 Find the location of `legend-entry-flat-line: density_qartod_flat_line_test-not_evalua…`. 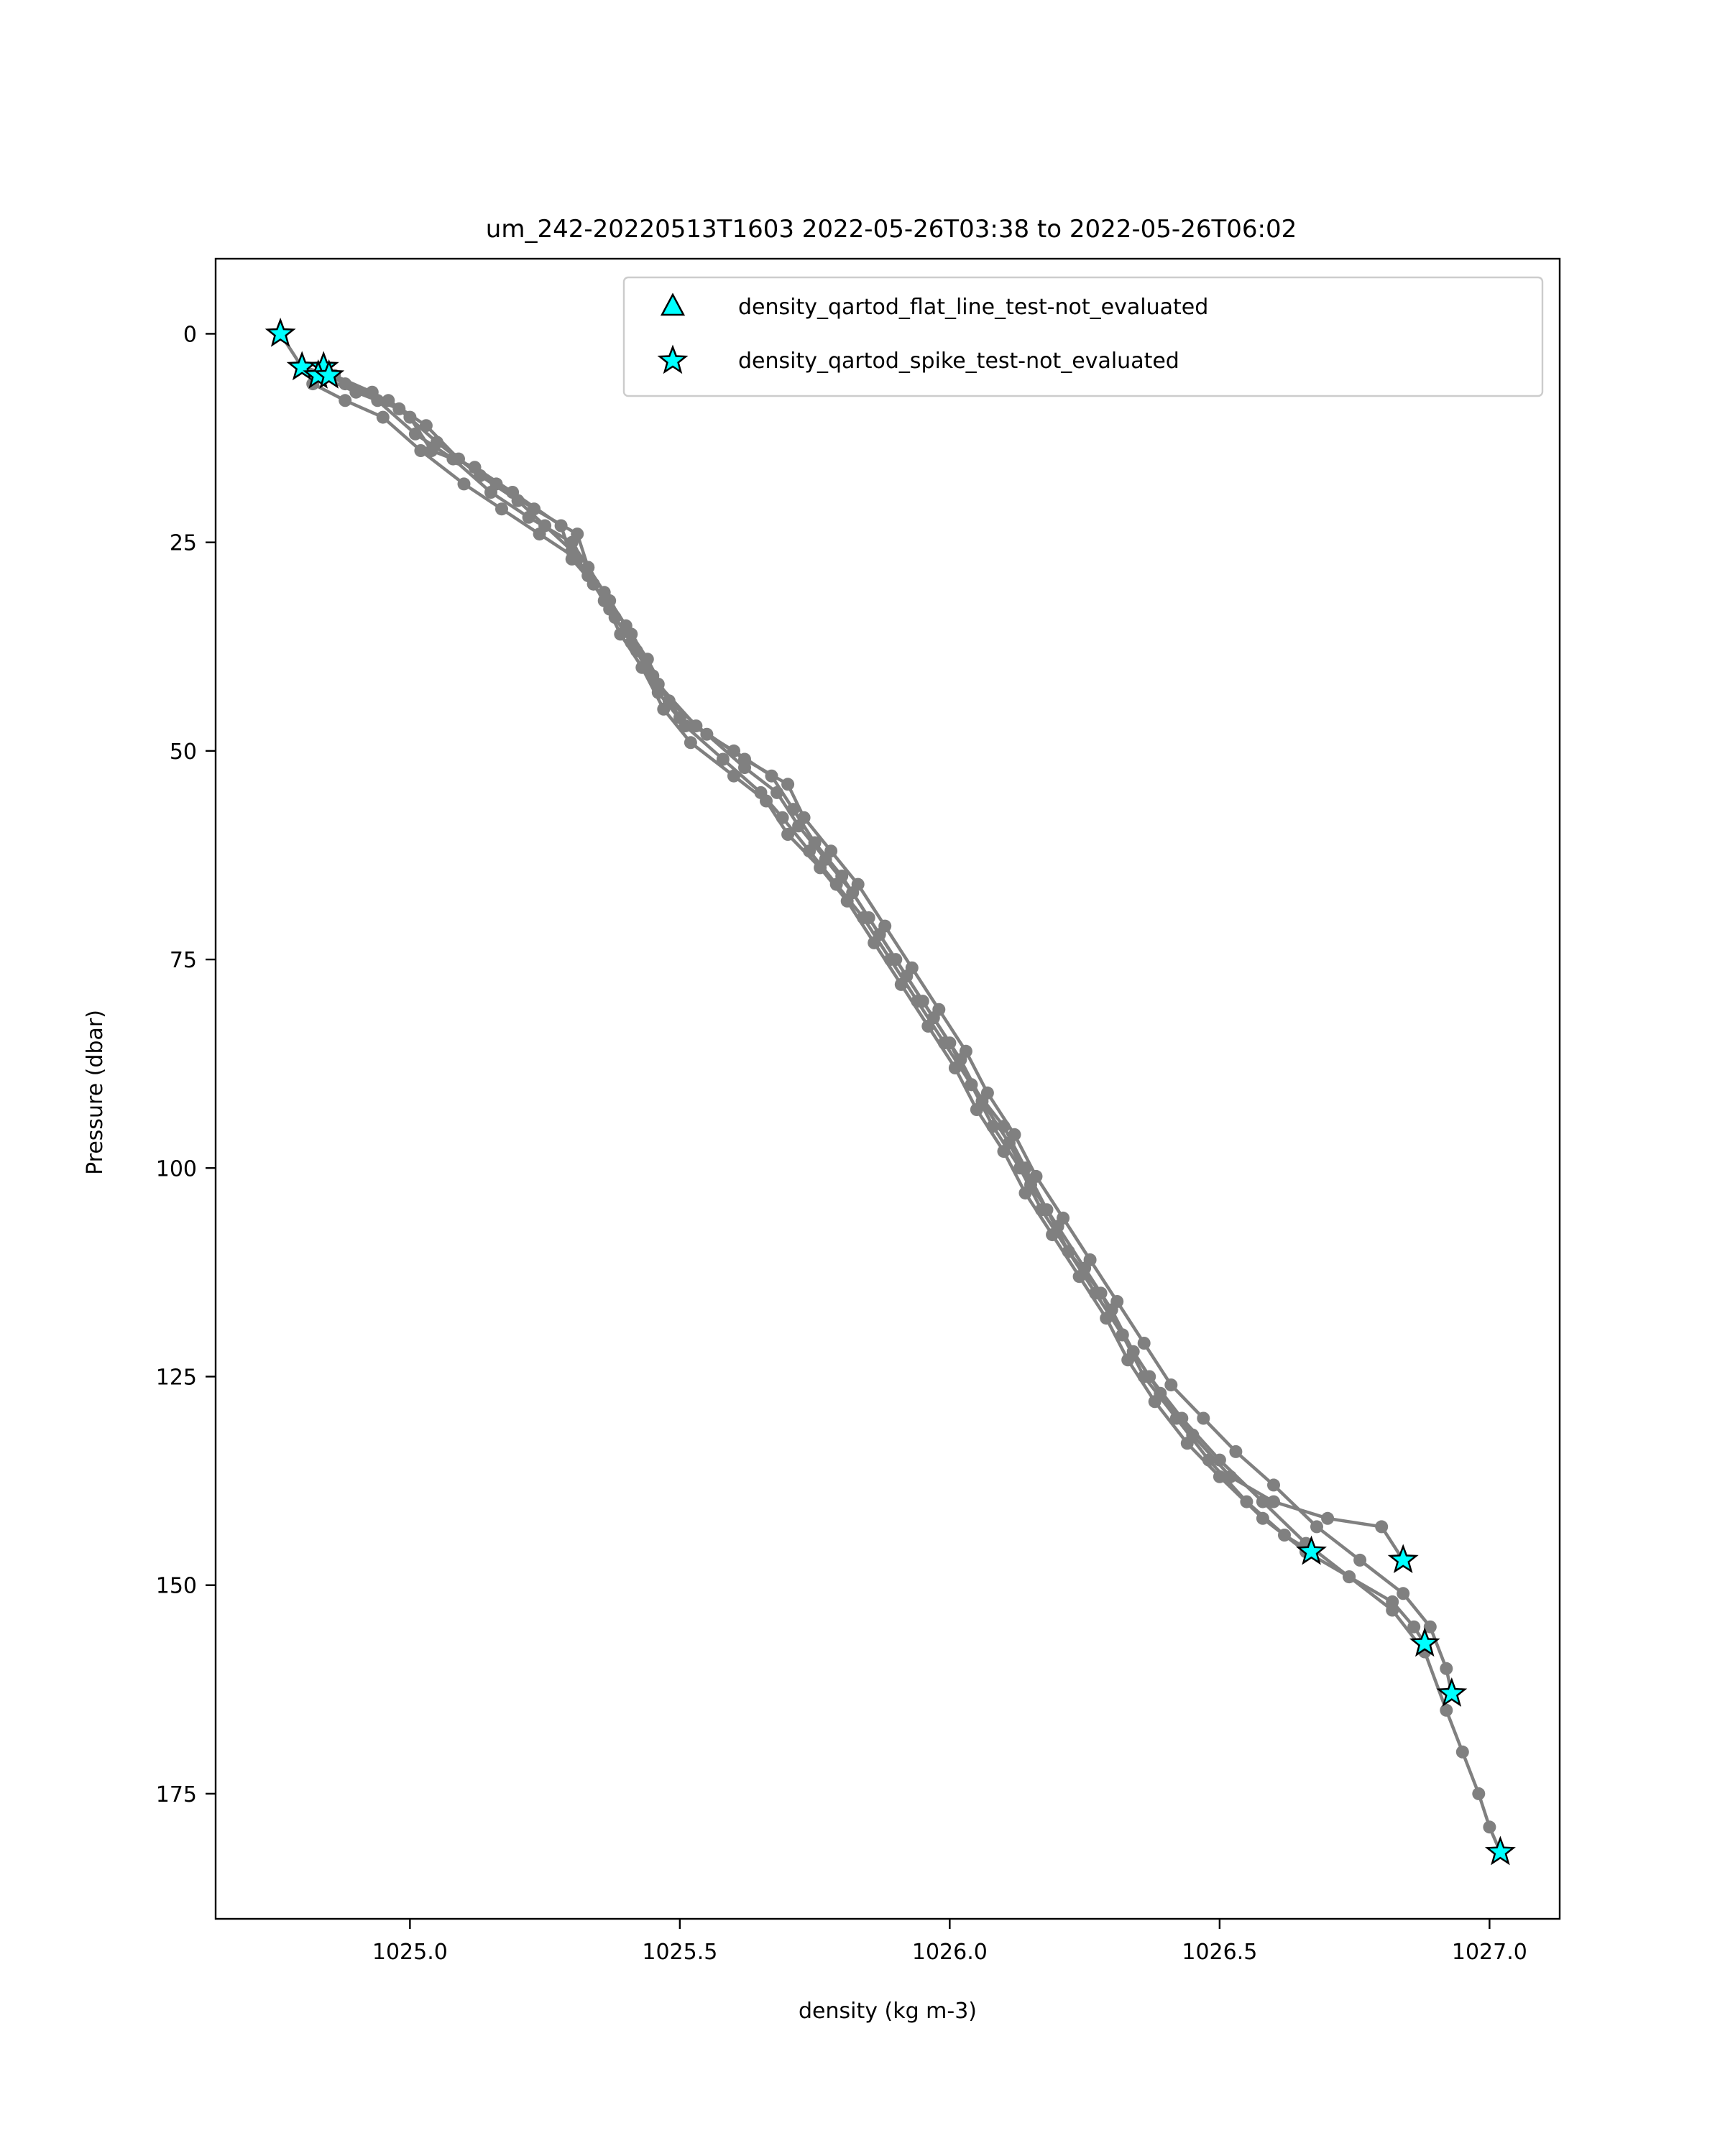

legend-entry-flat-line: density_qartod_flat_line_test-not_evalua… is located at coordinates (973, 307).